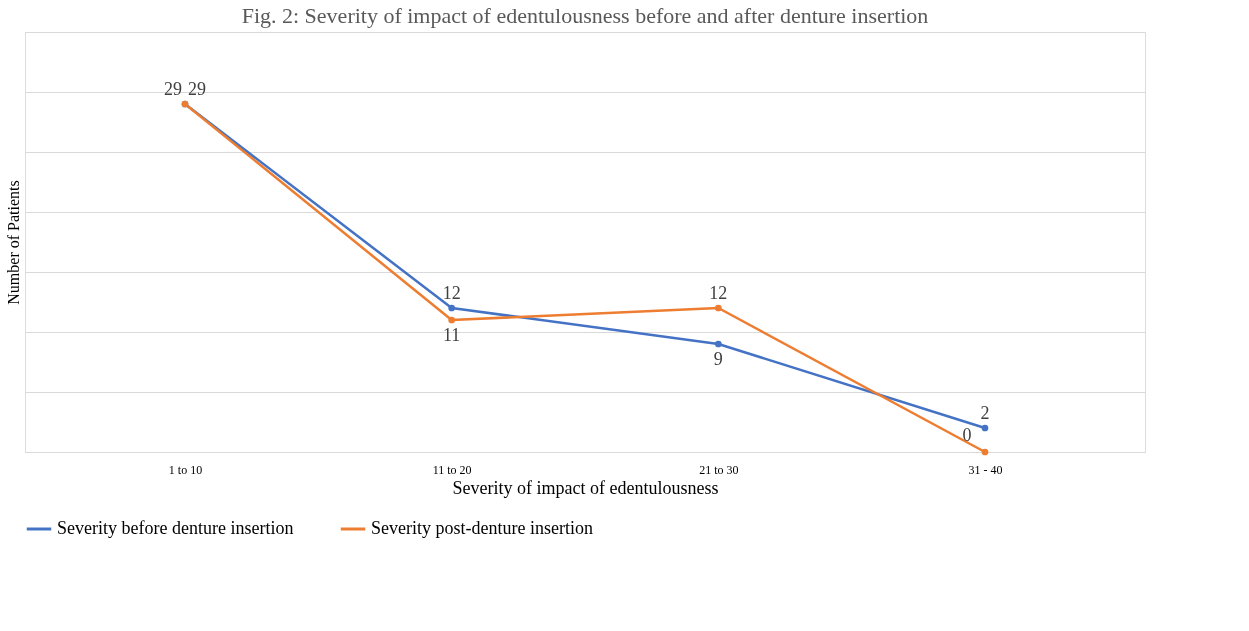  Describe the element at coordinates (175, 528) in the screenshot. I see `legend-label: Severity before denture insertion` at that location.